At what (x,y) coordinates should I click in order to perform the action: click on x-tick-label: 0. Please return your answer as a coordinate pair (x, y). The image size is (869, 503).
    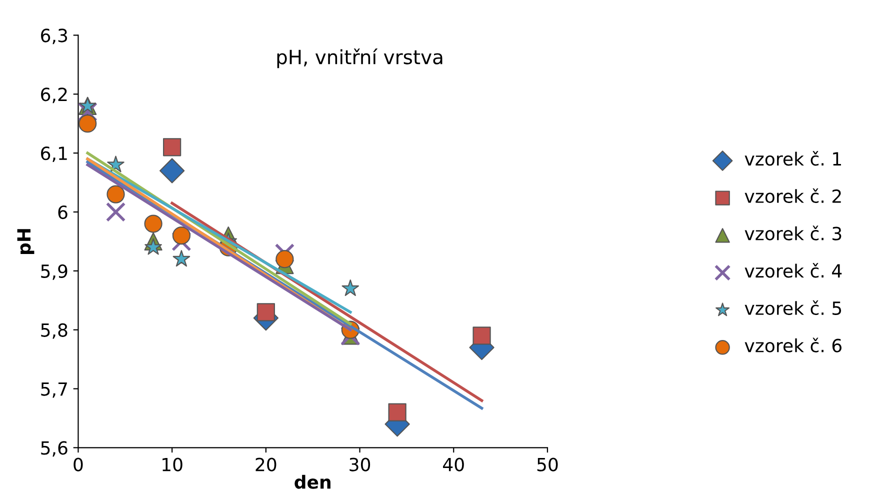
    Looking at the image, I should click on (78, 465).